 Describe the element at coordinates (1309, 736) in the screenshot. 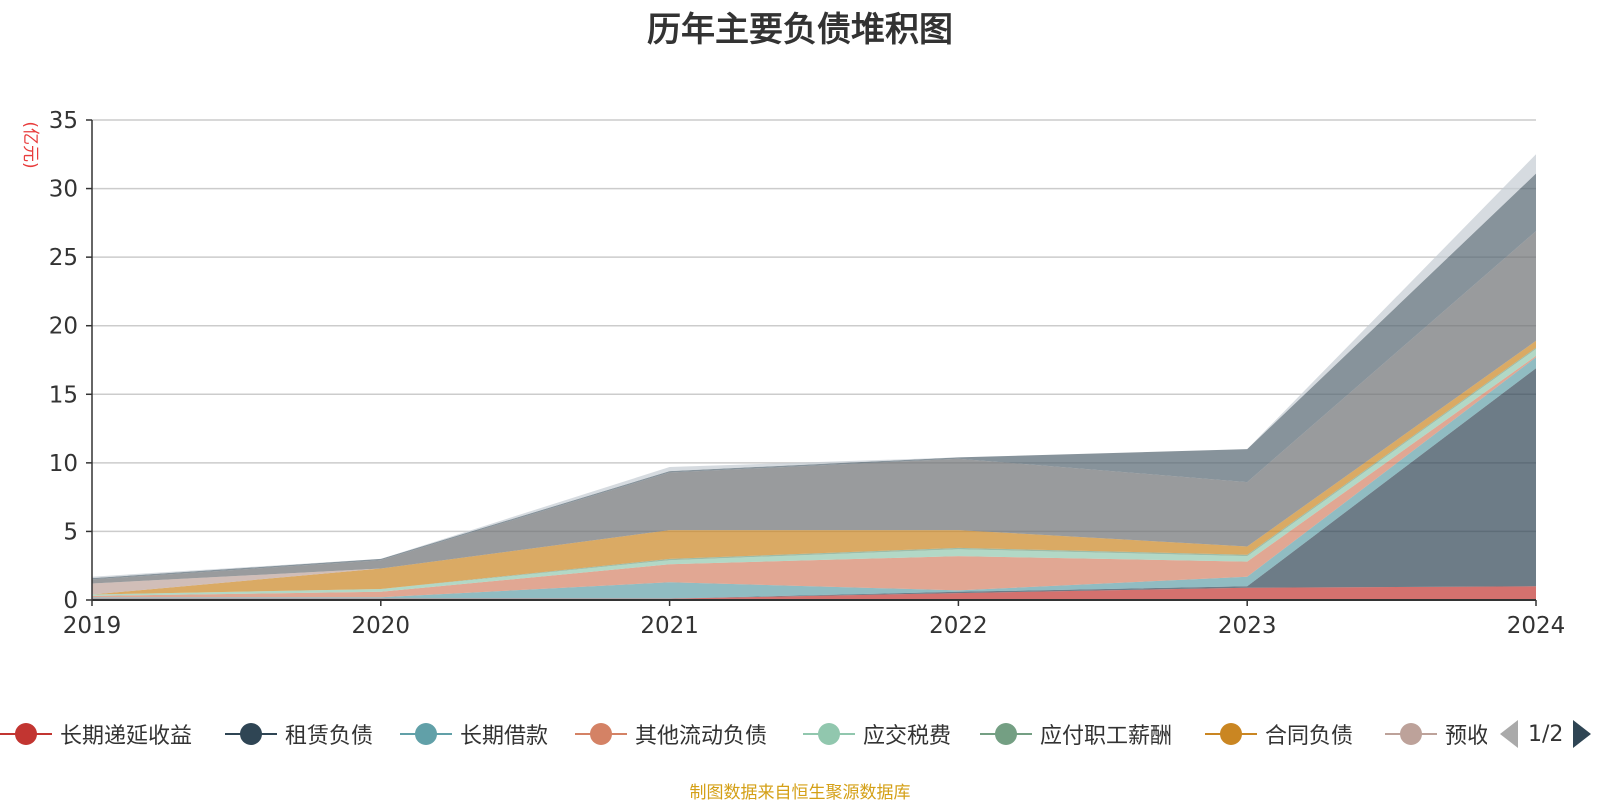

I see `legend-label: 合同负债` at that location.